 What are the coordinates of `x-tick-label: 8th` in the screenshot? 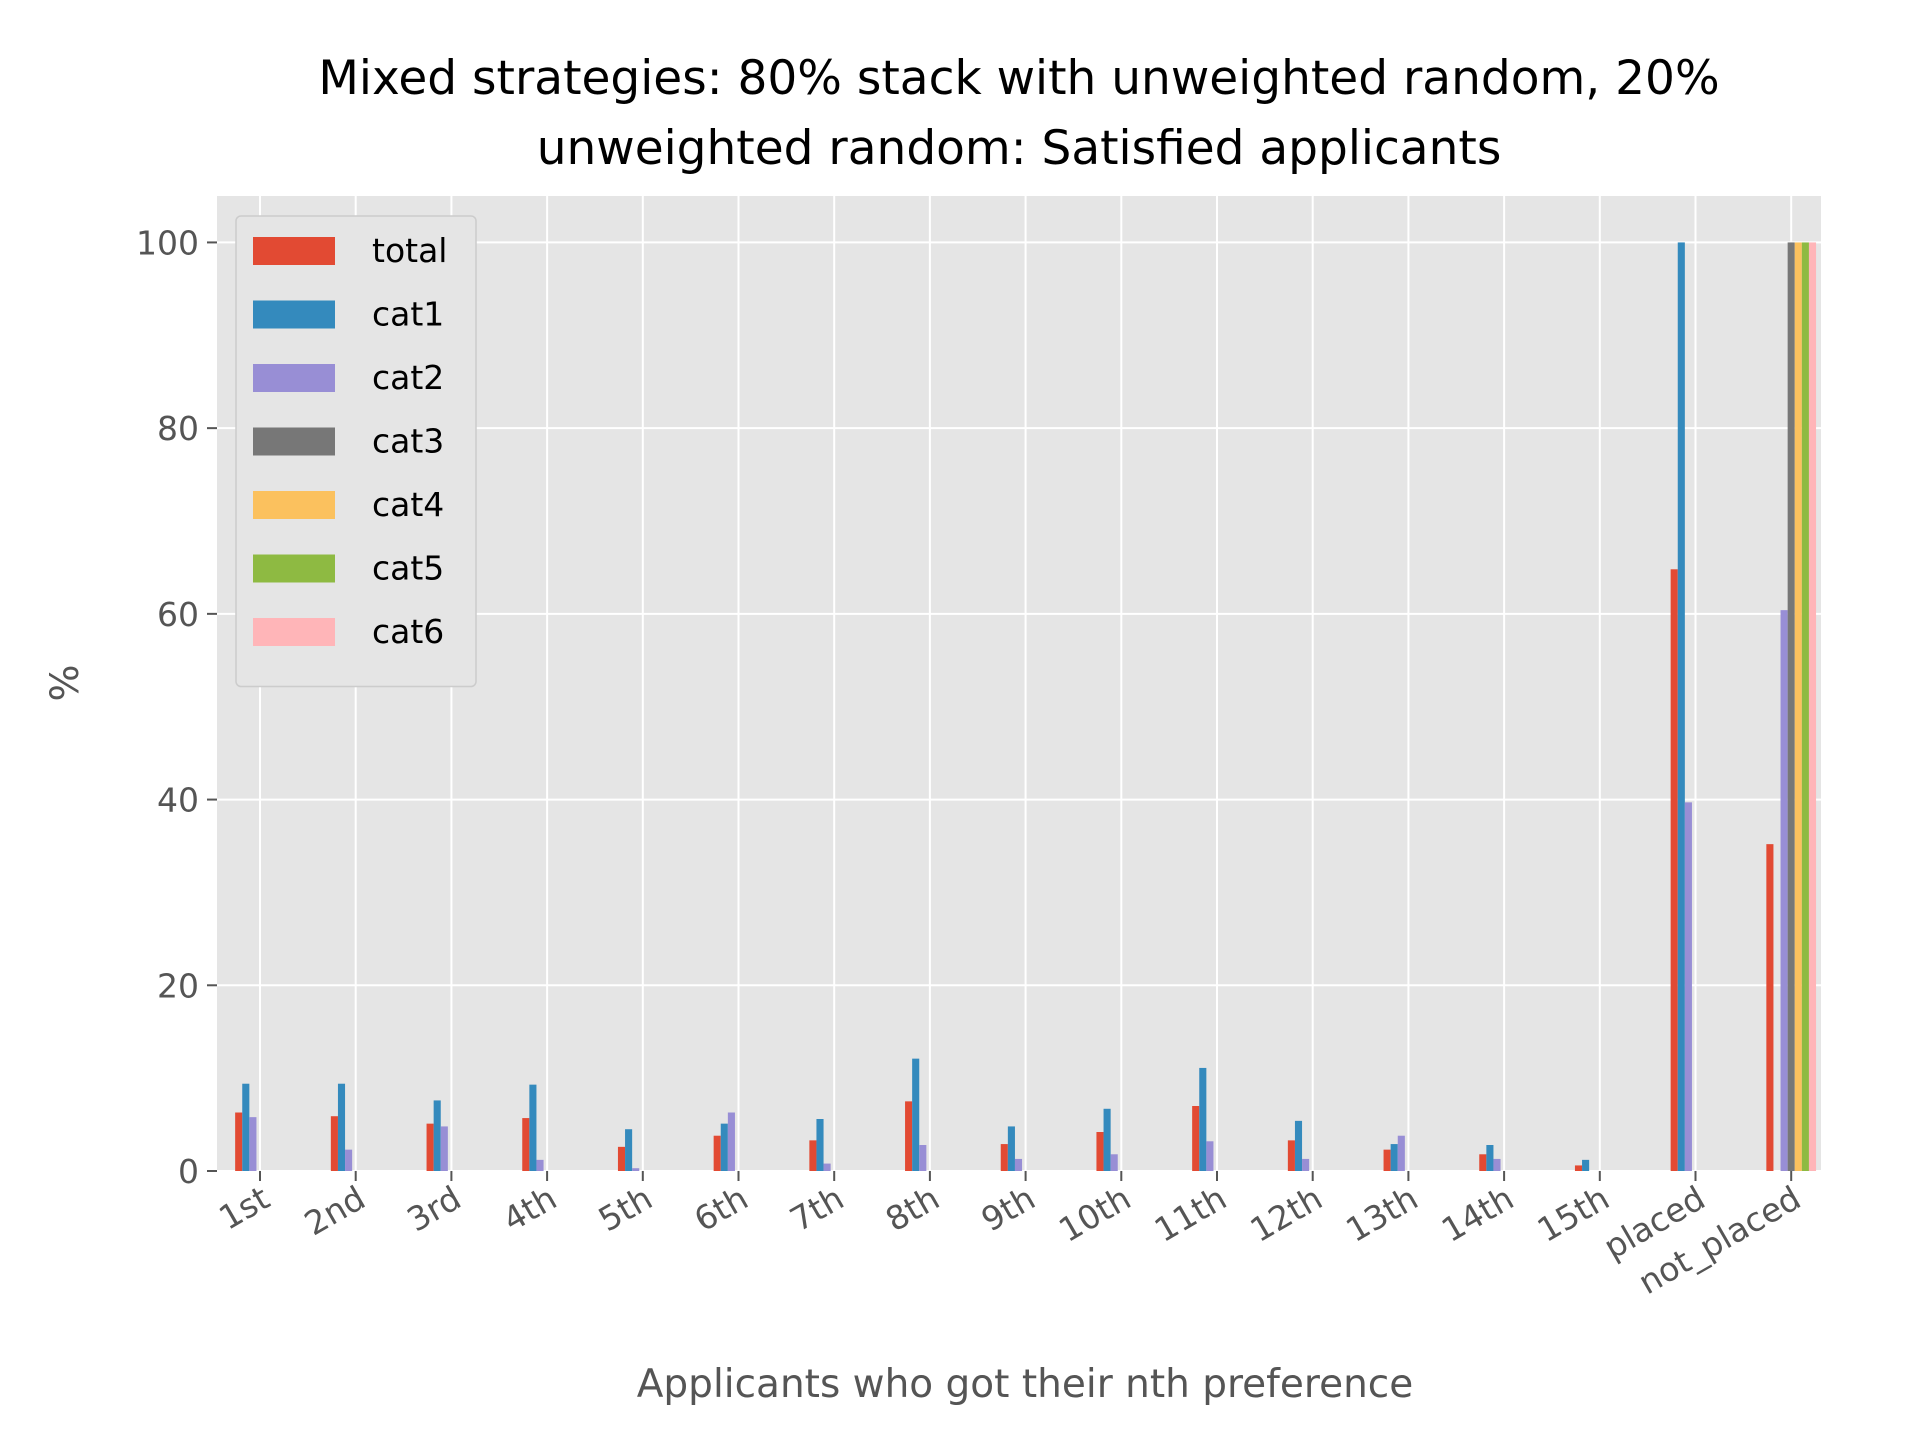 It's located at (912, 1208).